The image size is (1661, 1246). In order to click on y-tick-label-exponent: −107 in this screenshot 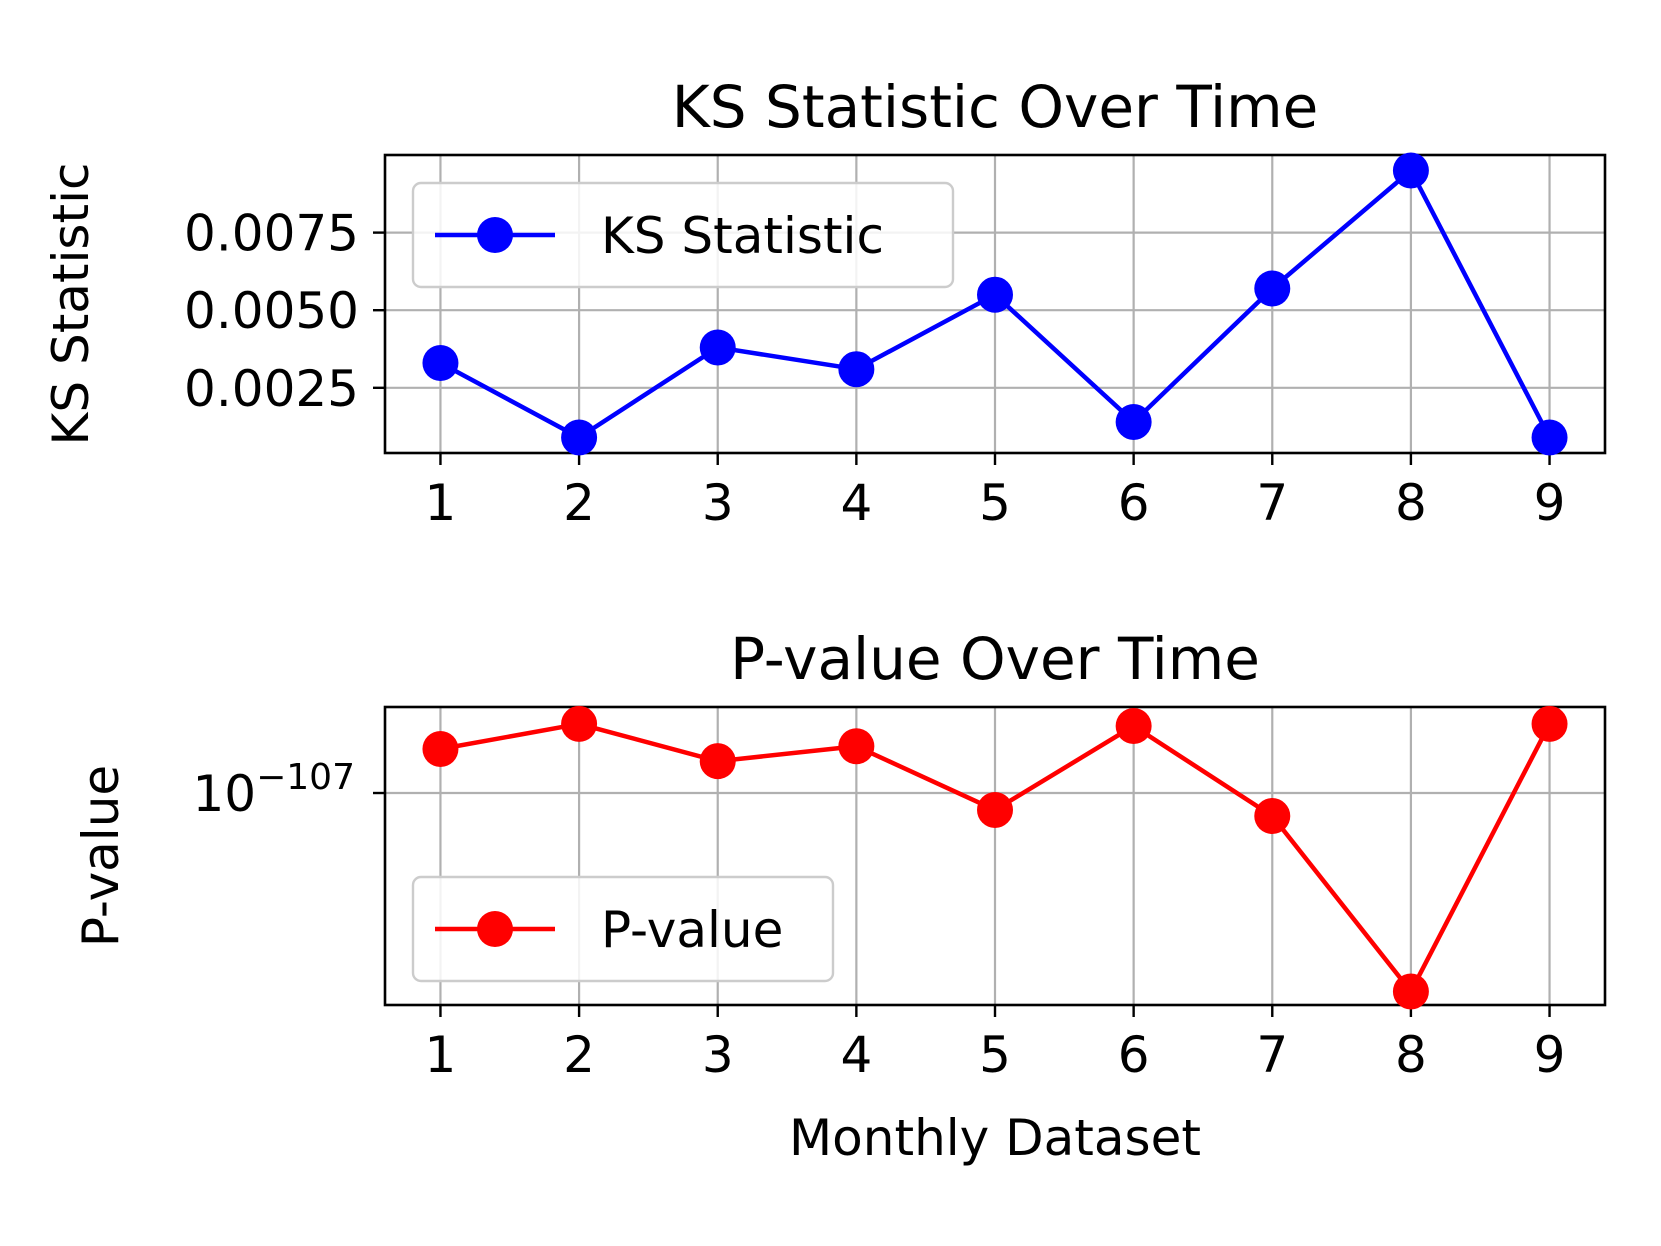, I will do `click(305, 777)`.